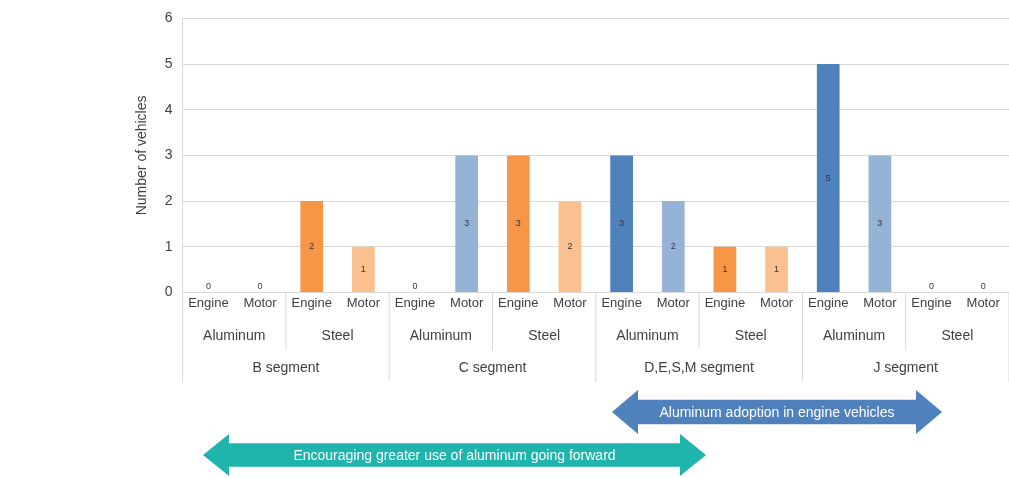 This screenshot has height=478, width=1009. I want to click on y-tick-label: 6, so click(168, 17).